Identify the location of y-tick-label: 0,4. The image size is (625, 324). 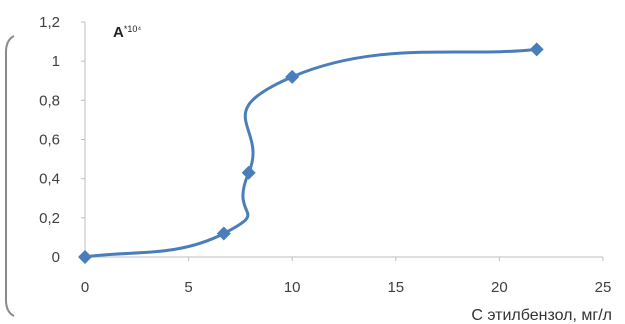
(49, 179).